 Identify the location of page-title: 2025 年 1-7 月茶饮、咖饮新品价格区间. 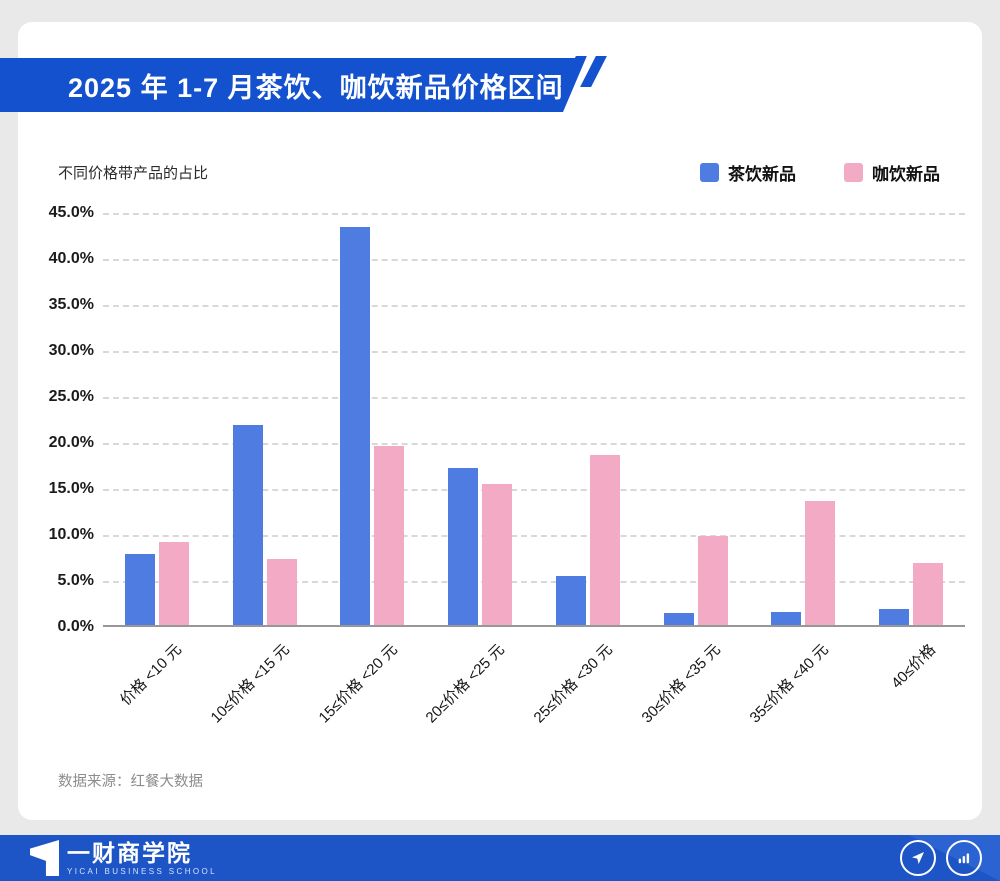
(316, 87).